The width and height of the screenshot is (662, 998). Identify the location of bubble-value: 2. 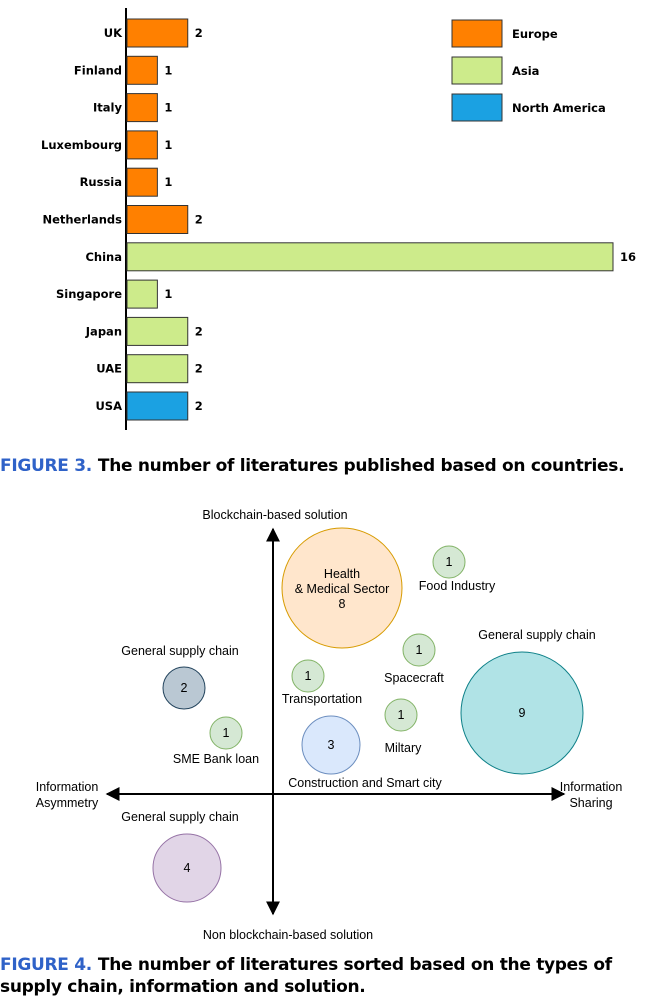
(184, 688).